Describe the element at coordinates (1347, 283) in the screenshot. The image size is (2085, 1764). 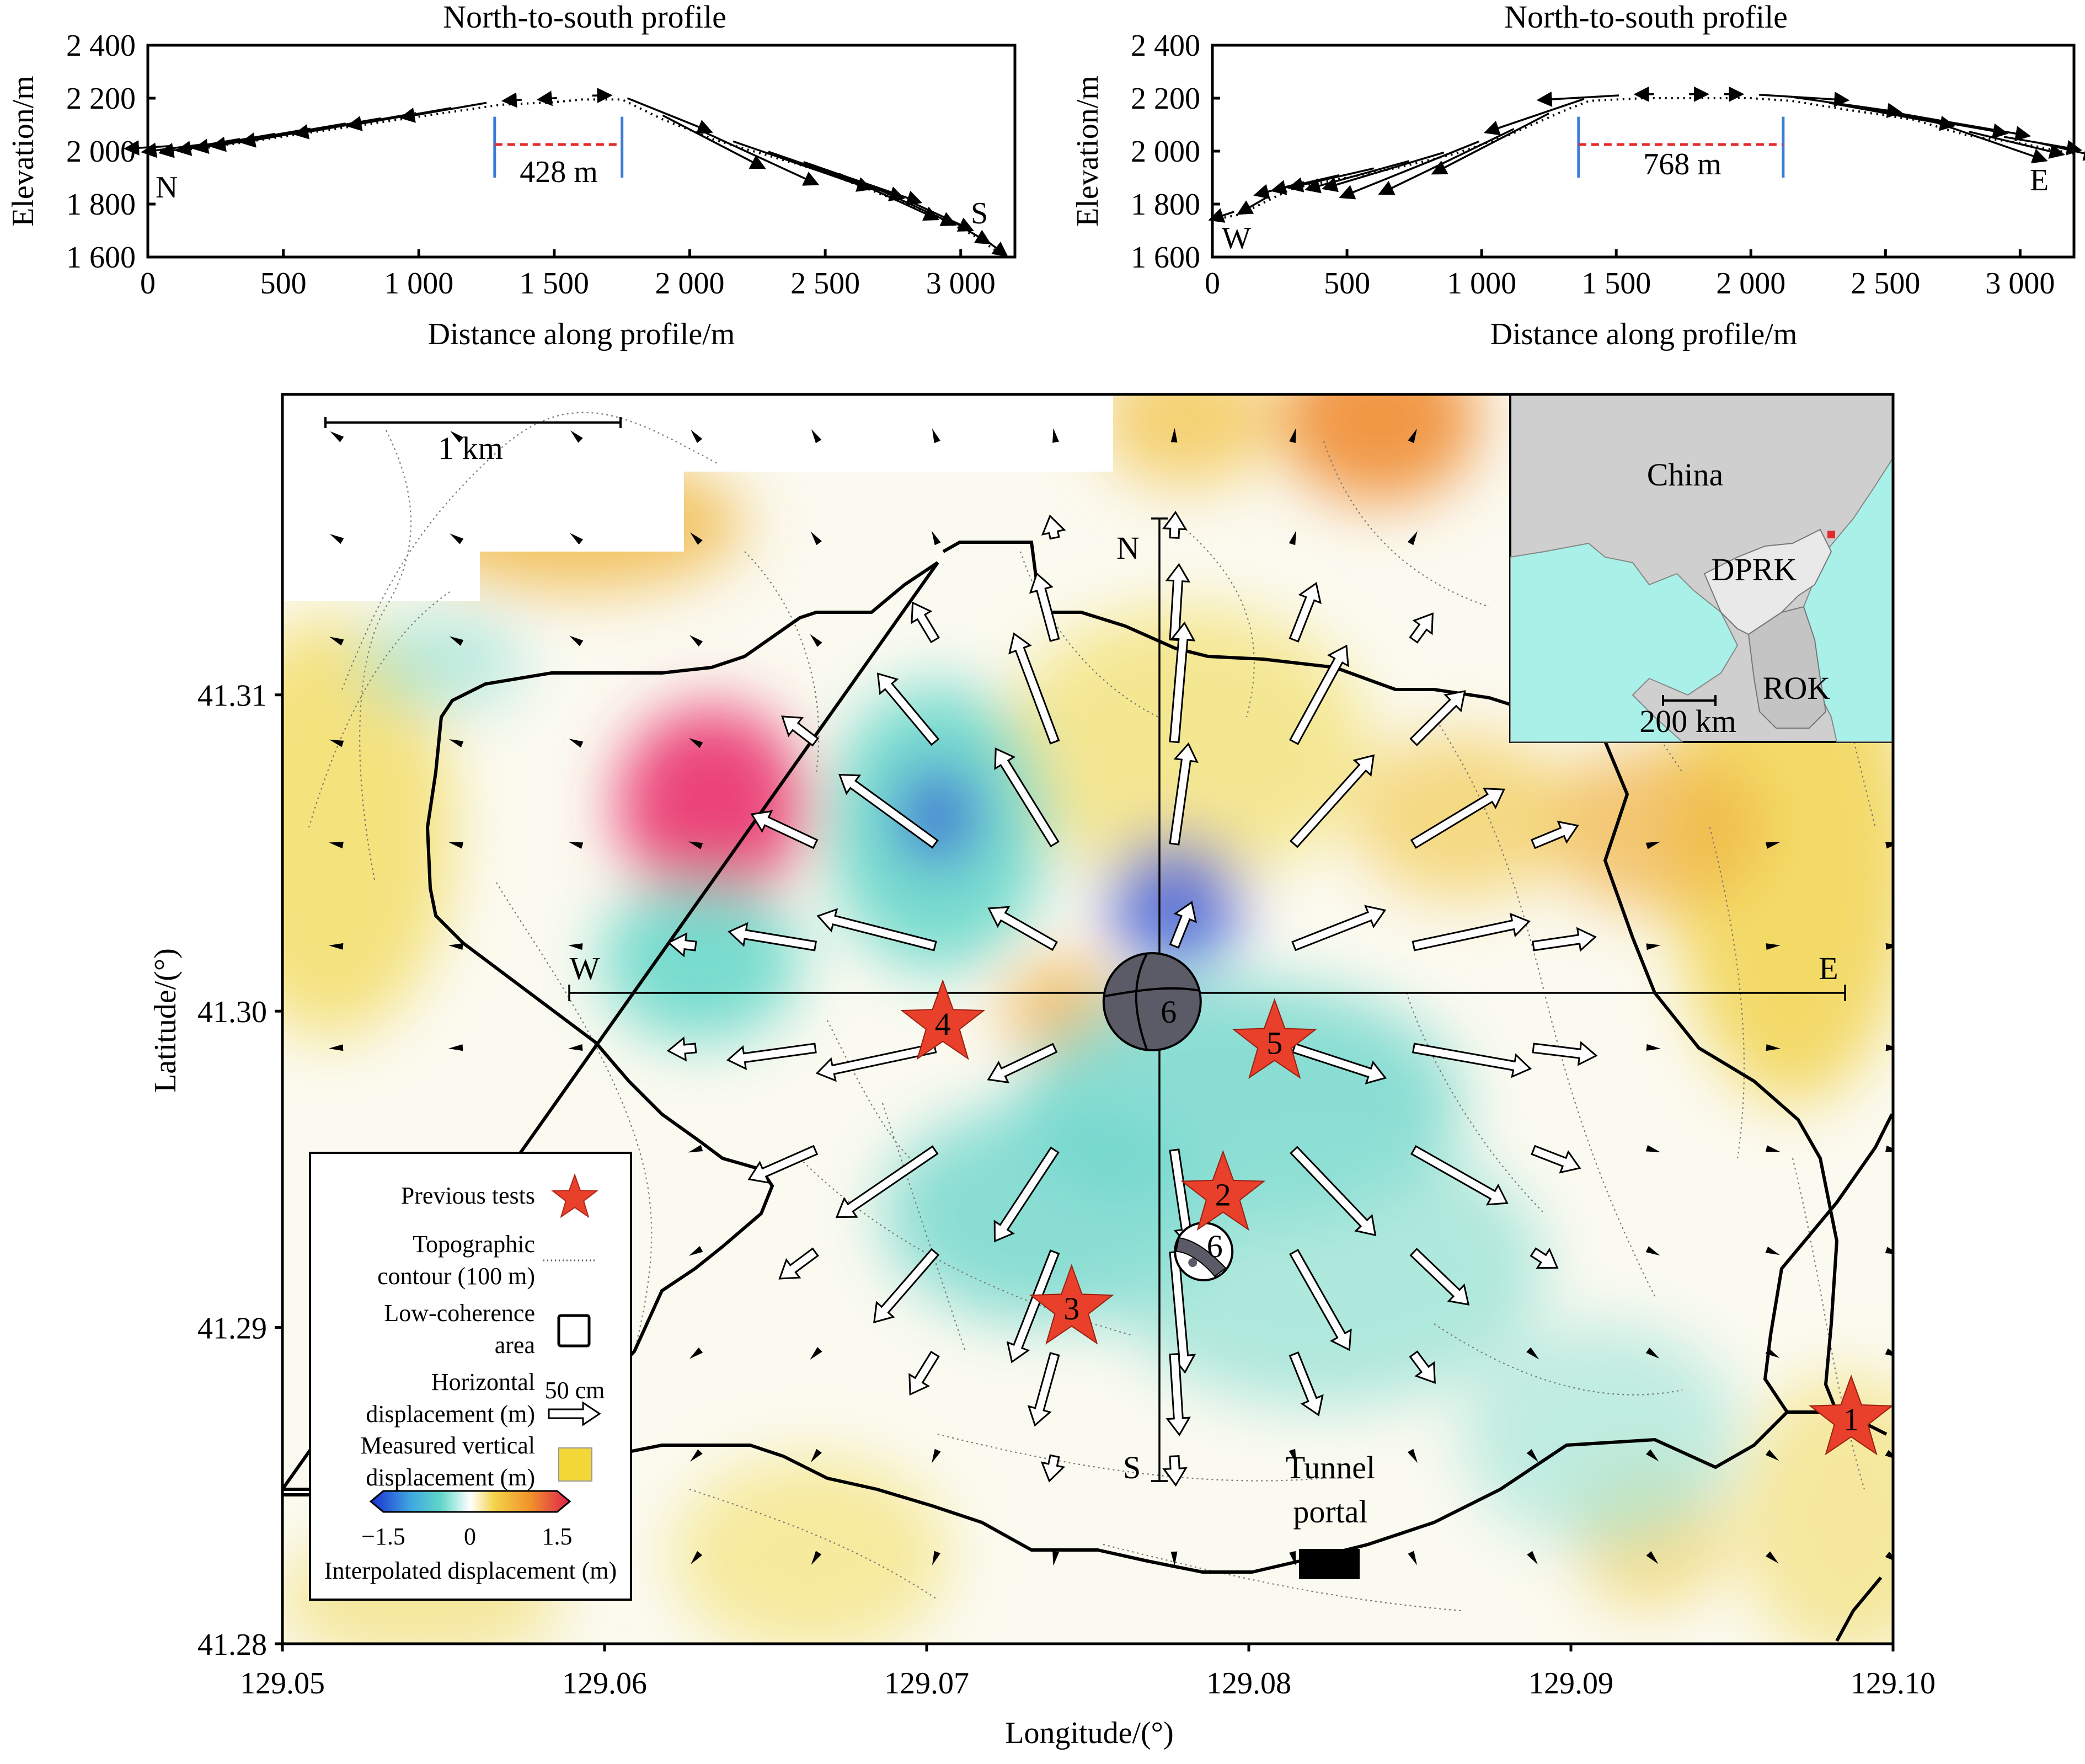
I see `x-tick-label: 500` at that location.